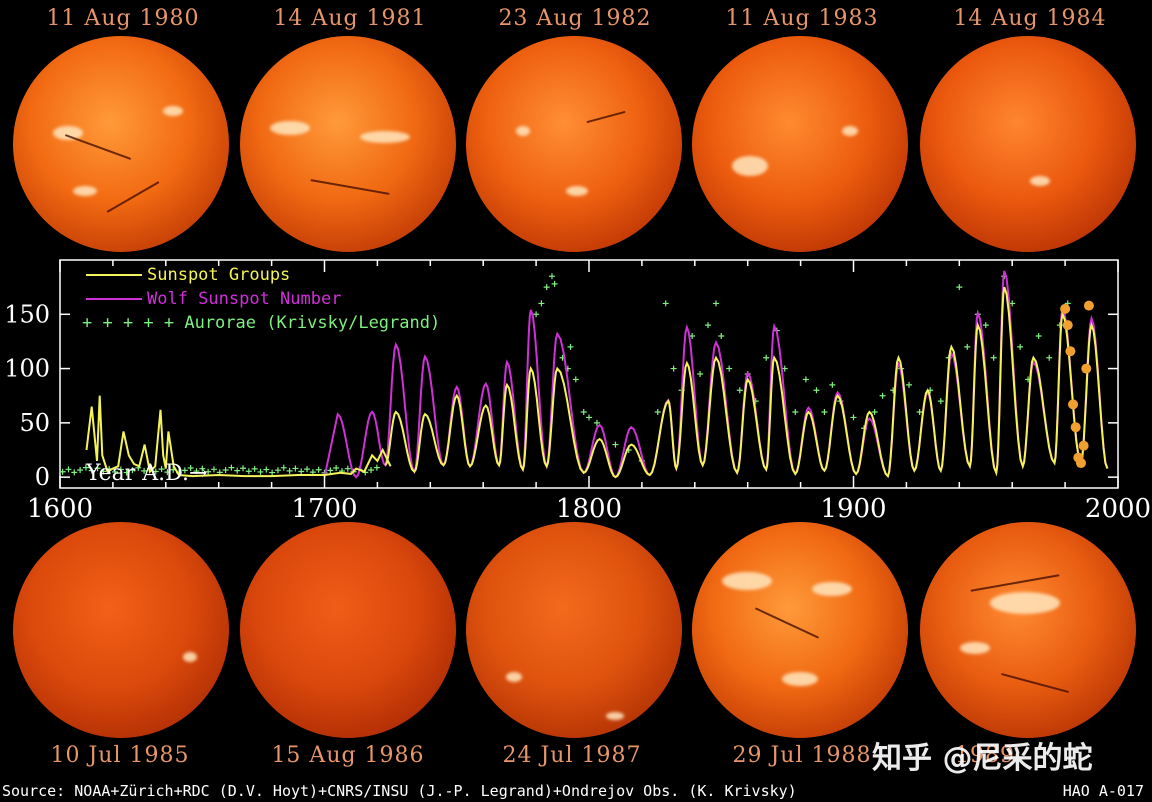 Image resolution: width=1152 pixels, height=802 pixels. I want to click on sun-image-1982, so click(574, 144).